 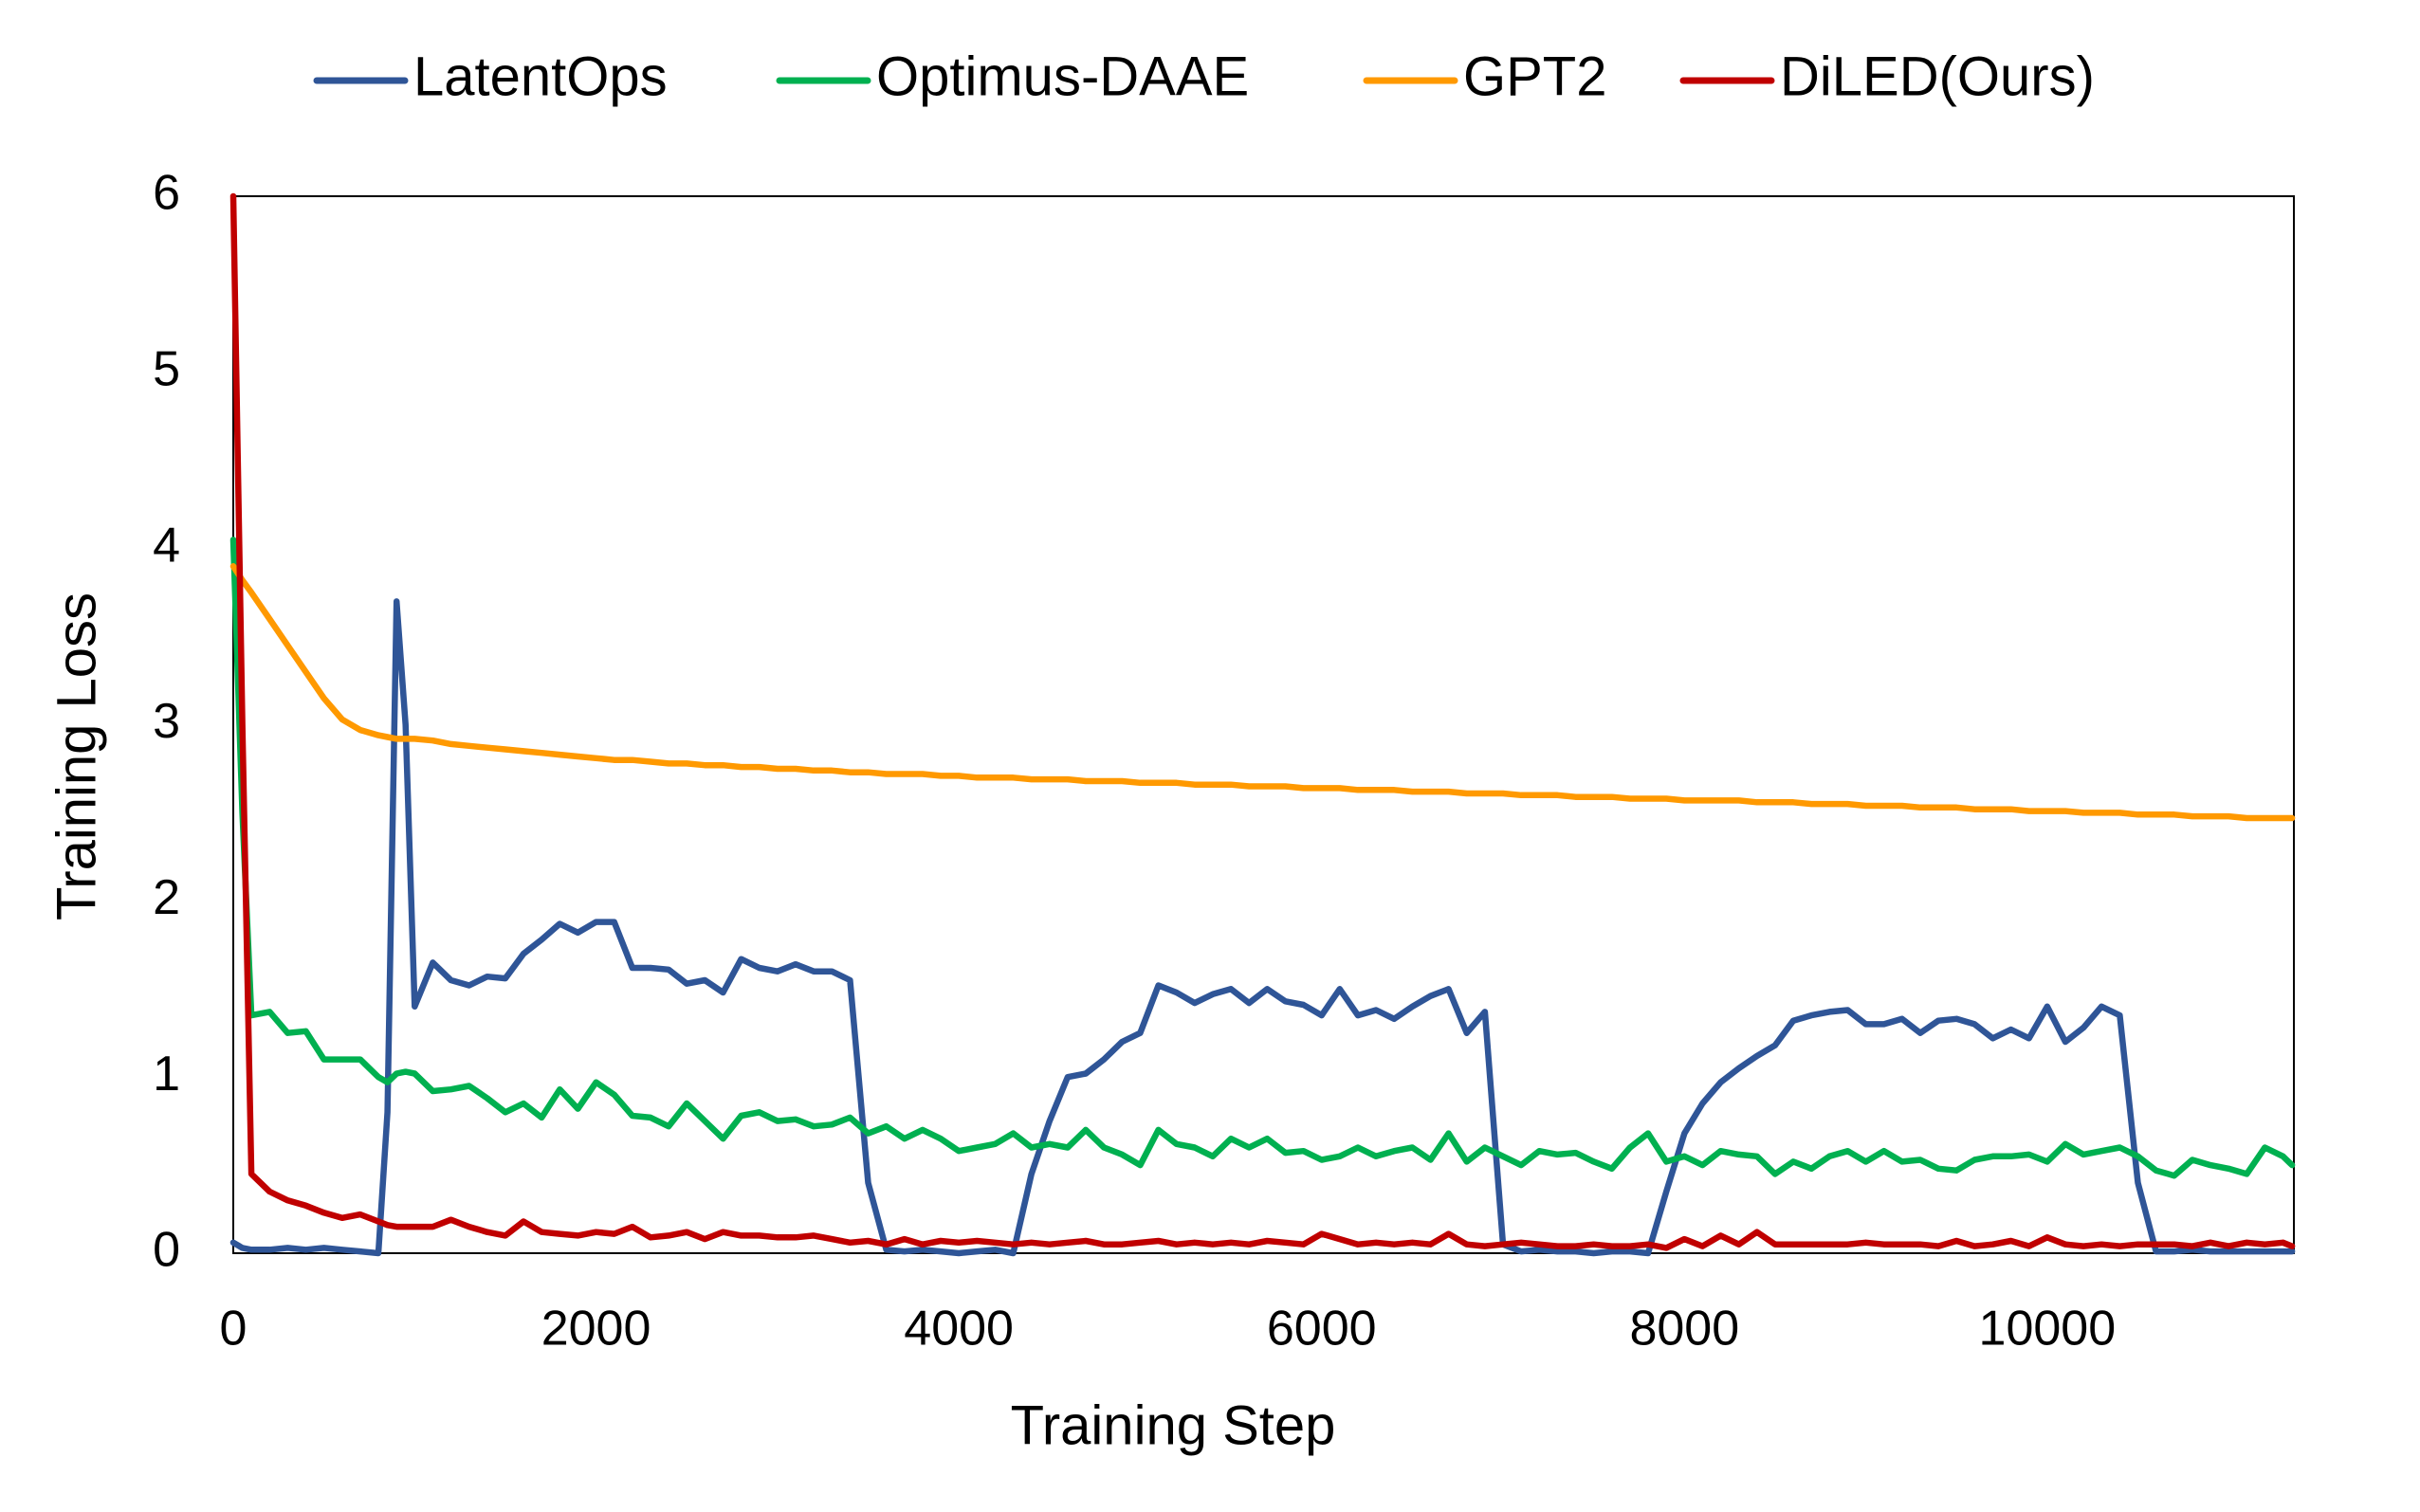 I want to click on x-tick-label: 0, so click(x=234, y=1329).